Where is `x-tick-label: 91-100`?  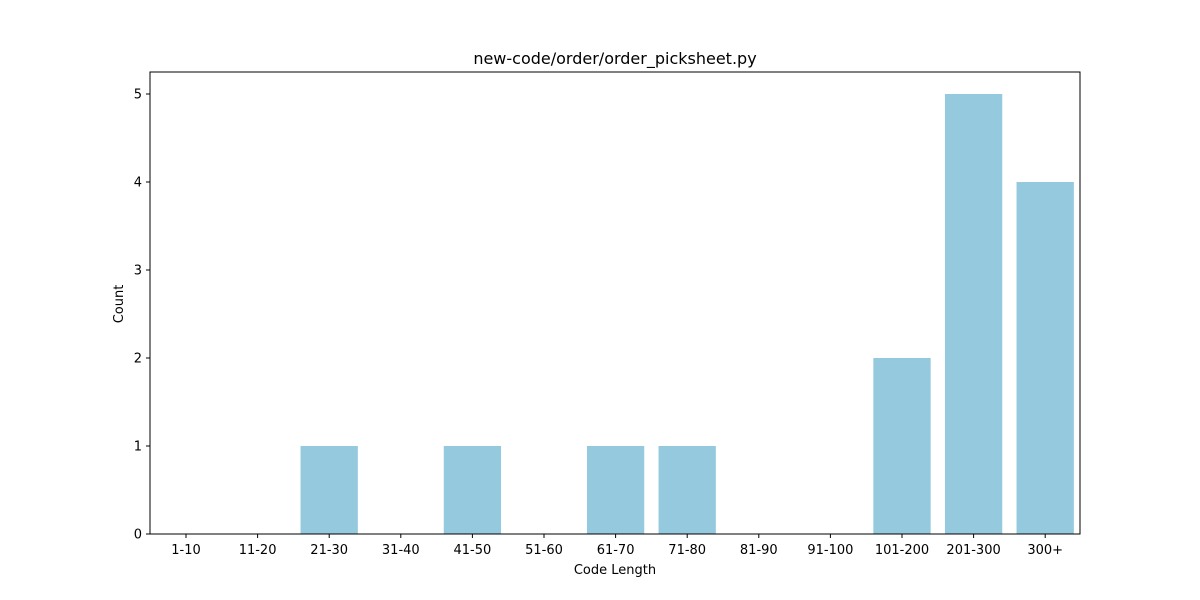 x-tick-label: 91-100 is located at coordinates (830, 550).